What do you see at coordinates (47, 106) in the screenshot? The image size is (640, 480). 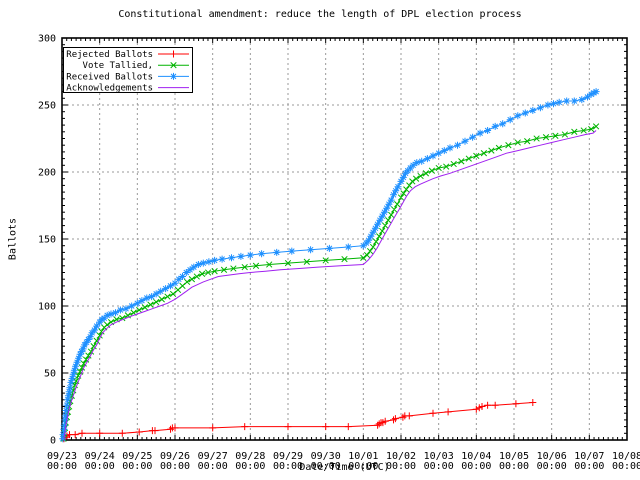 I see `svg-text: 250` at bounding box center [47, 106].